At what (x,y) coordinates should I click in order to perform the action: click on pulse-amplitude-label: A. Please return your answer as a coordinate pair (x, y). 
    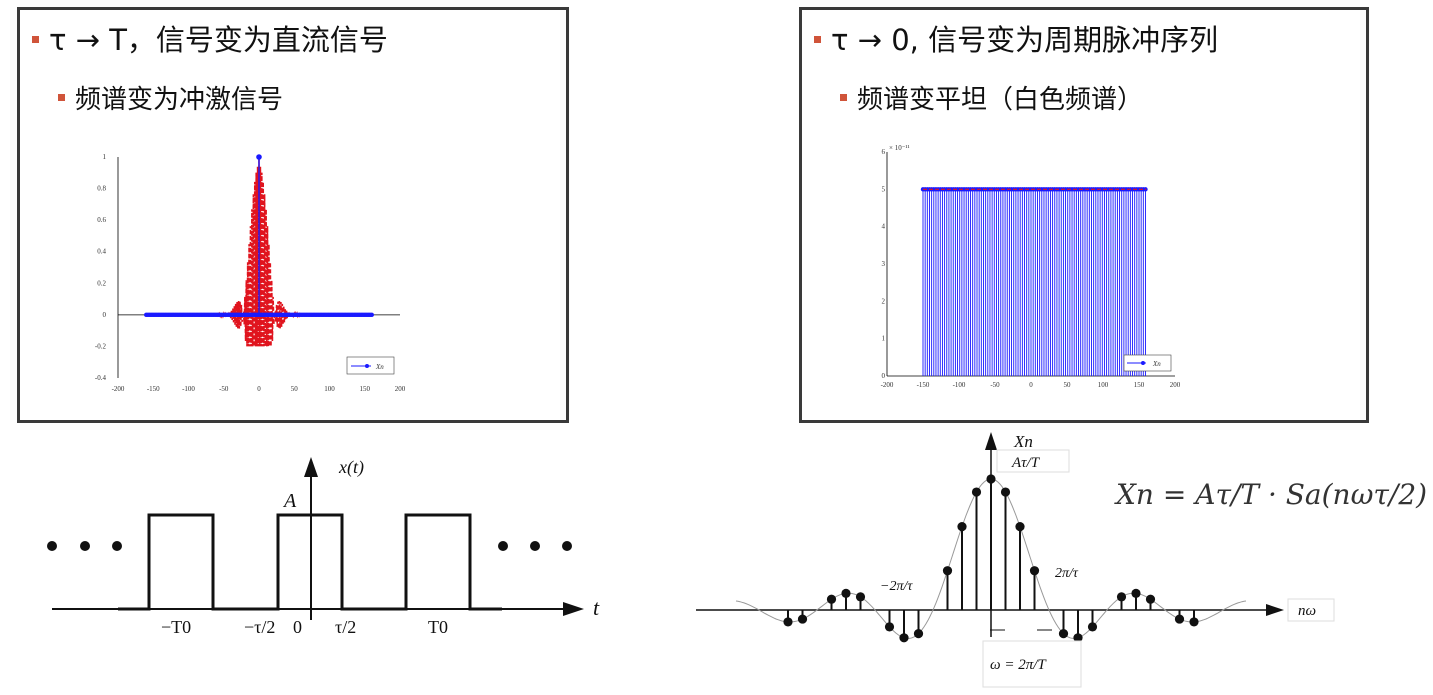
    Looking at the image, I should click on (289, 501).